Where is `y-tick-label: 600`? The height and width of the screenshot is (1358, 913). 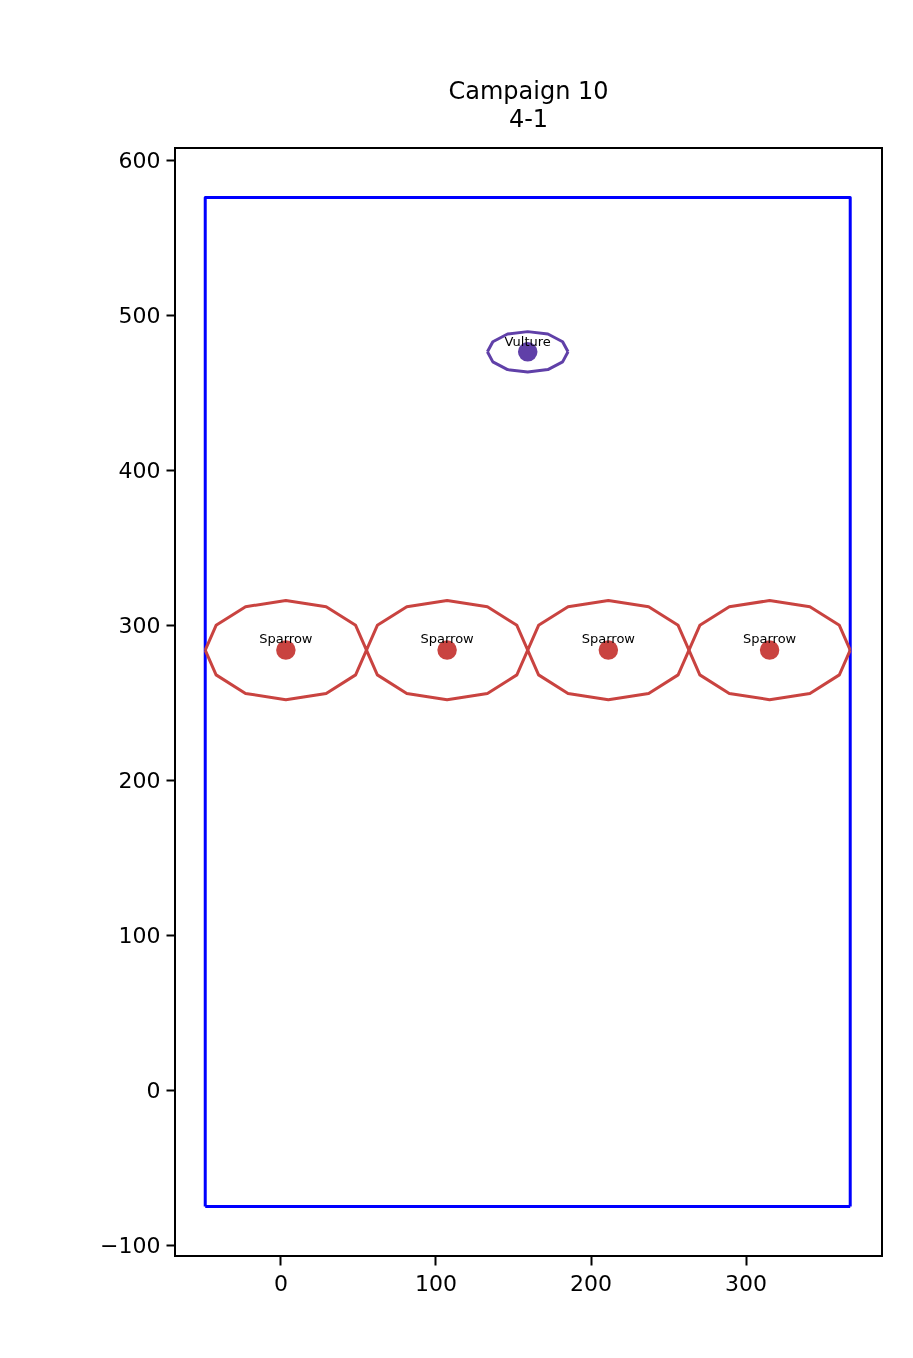 y-tick-label: 600 is located at coordinates (139, 160).